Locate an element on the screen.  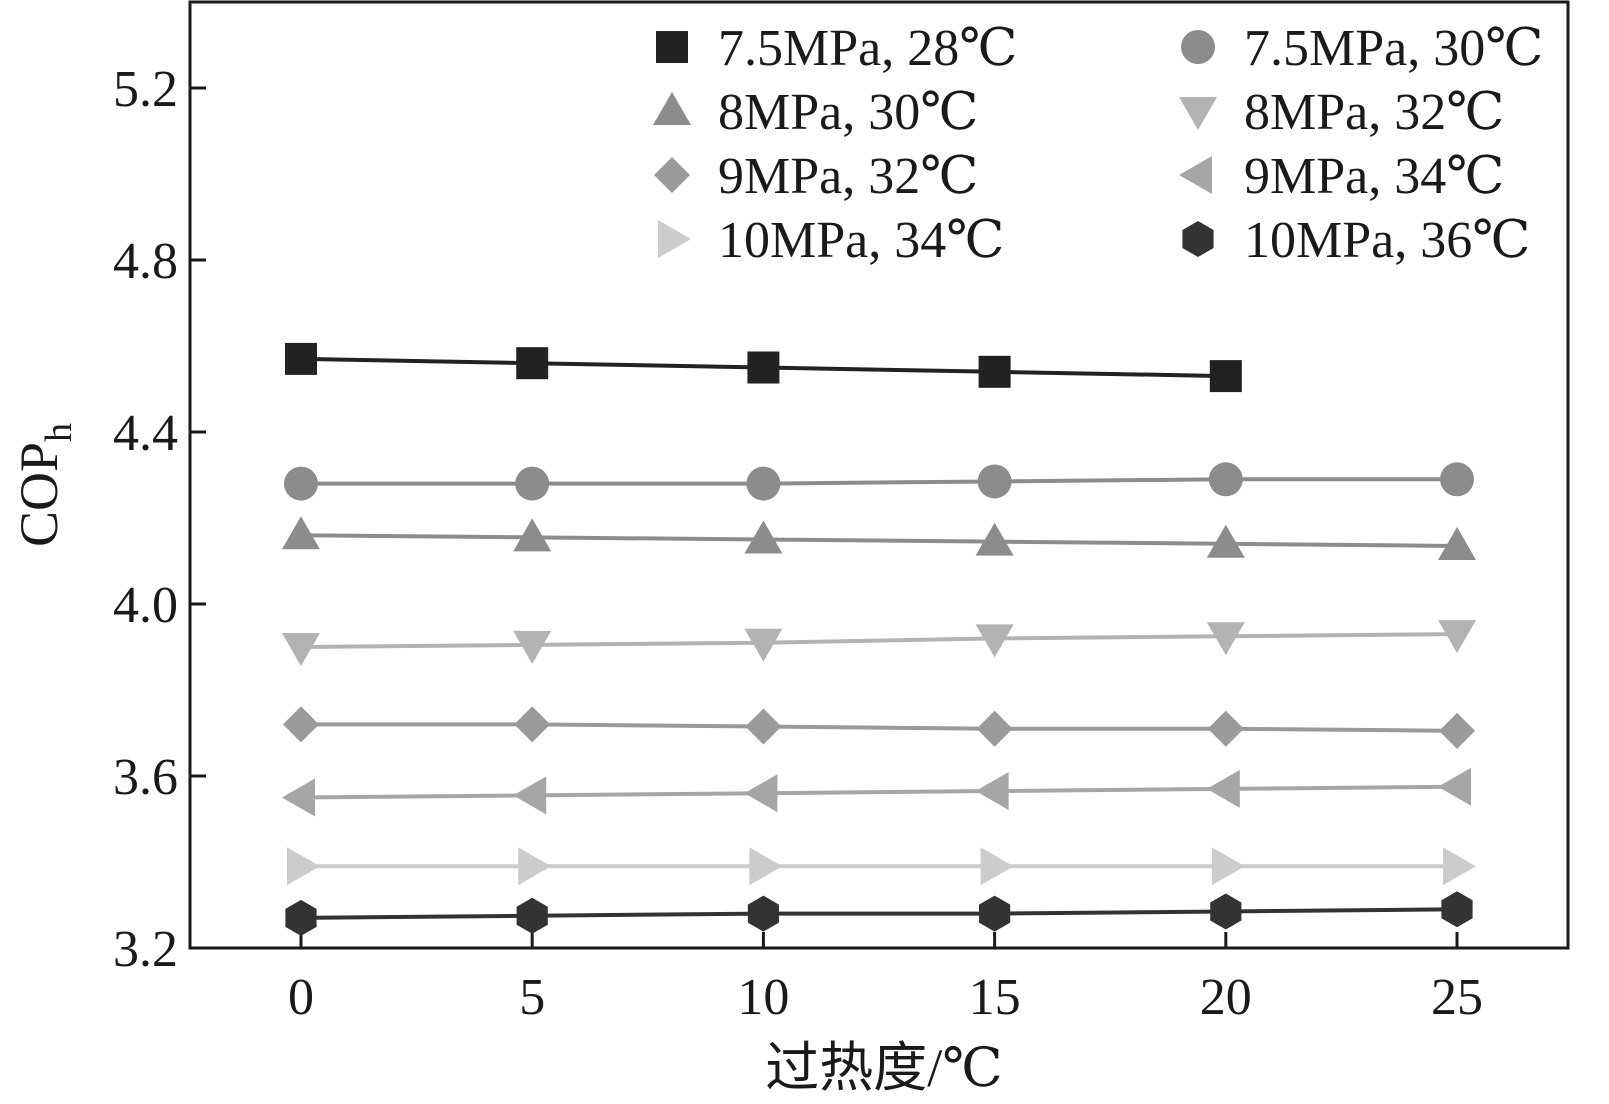
y-axis: 3.2 3.6 4.0 4.4 4.8 5.2 is located at coordinates (159, 519).